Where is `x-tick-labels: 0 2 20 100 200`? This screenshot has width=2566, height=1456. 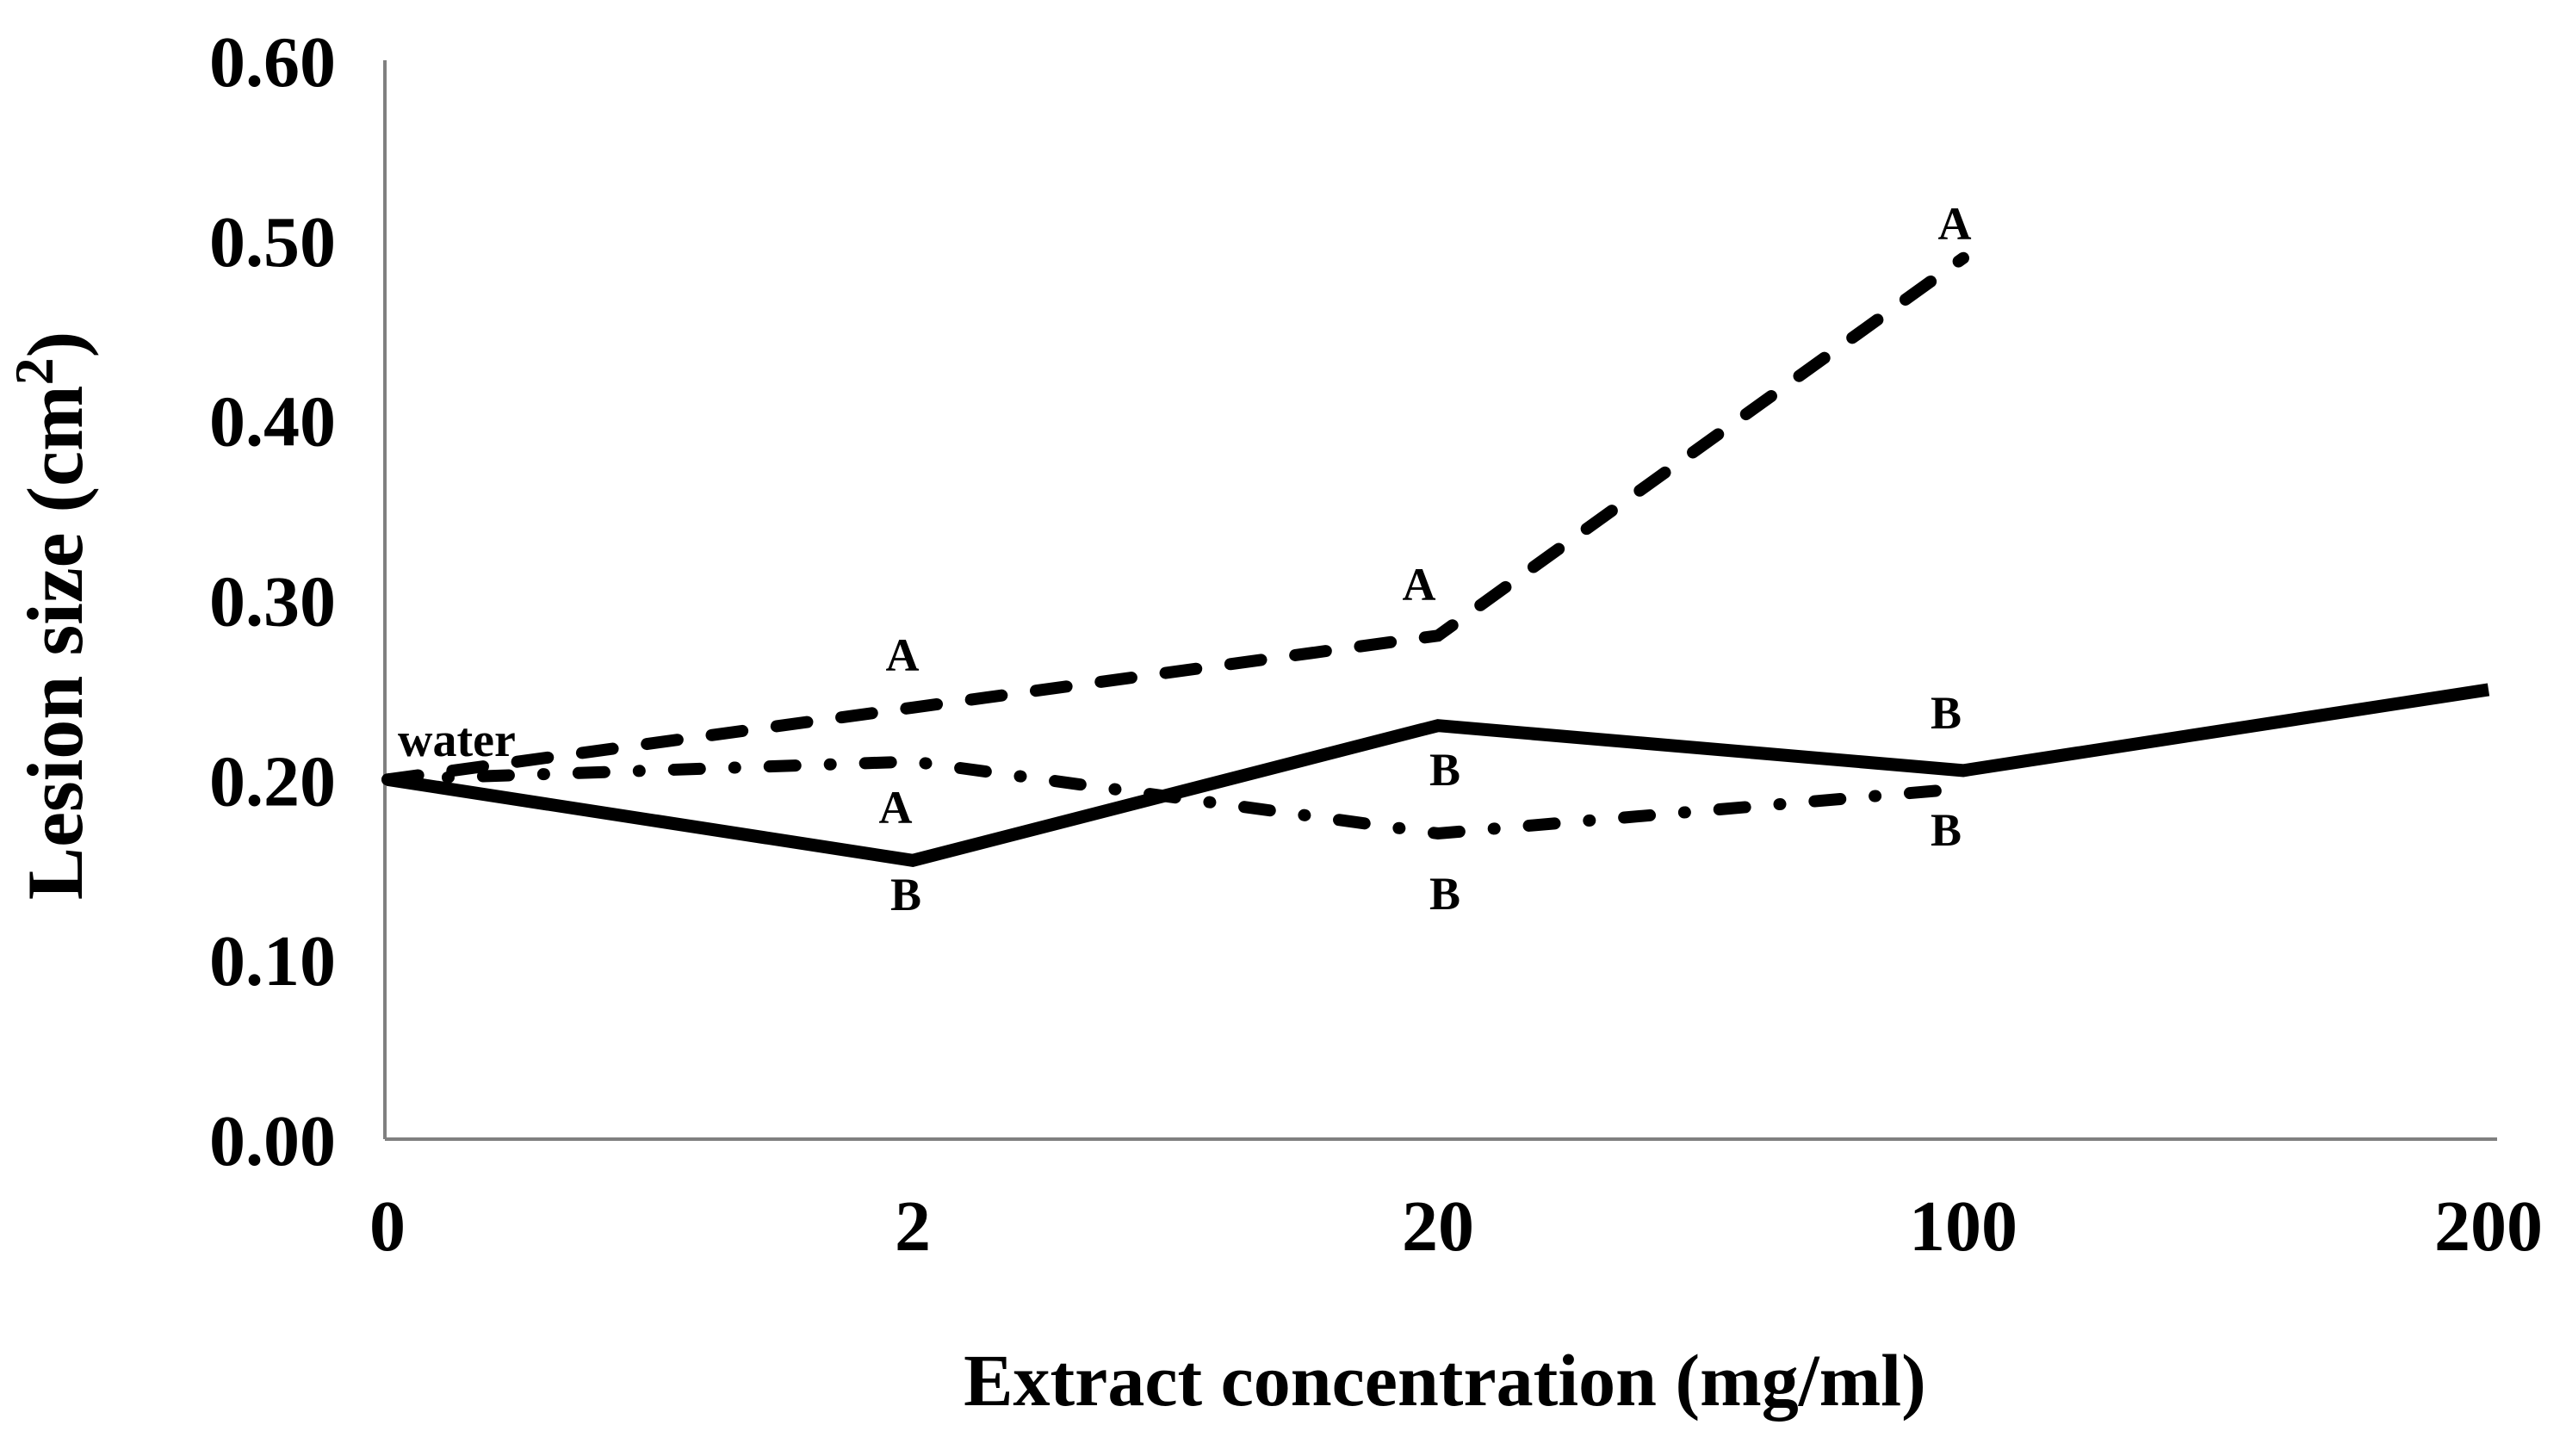 x-tick-labels: 0 2 20 100 200 is located at coordinates (1456, 1227).